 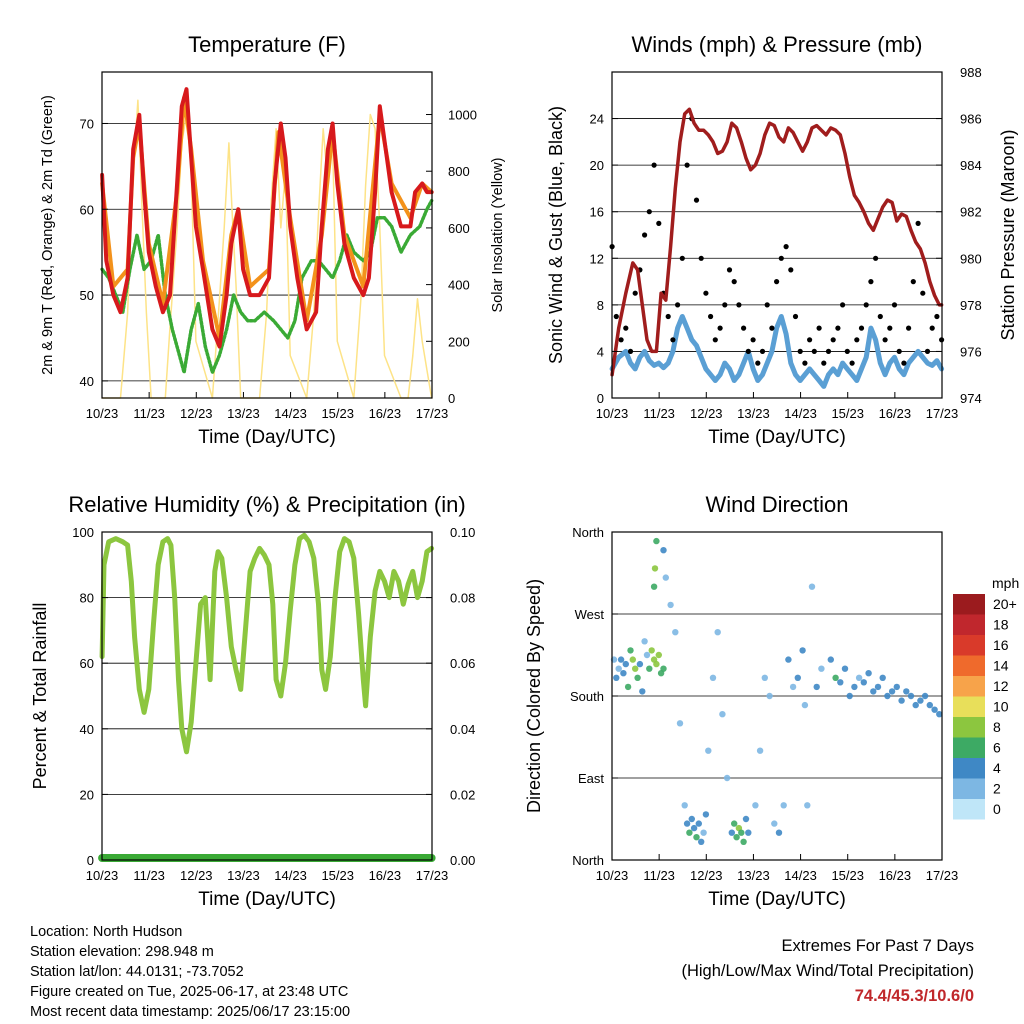 I want to click on x-tick-label: 10/23, so click(x=102, y=413).